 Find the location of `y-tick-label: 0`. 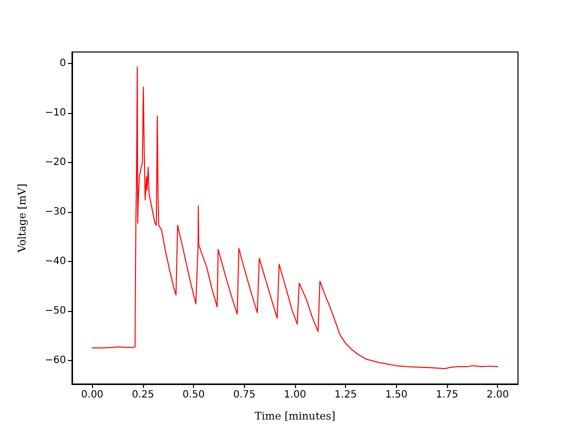

y-tick-label: 0 is located at coordinates (63, 63).